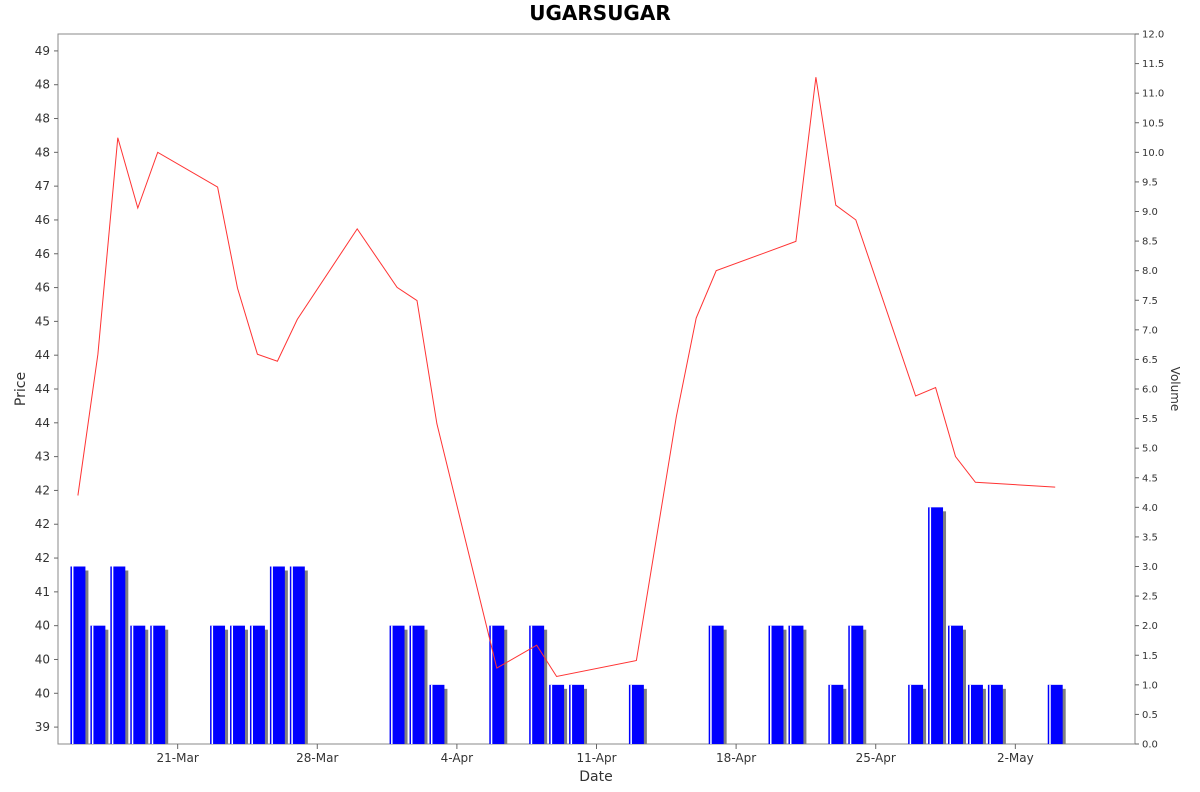 This screenshot has width=1200, height=792. What do you see at coordinates (42, 457) in the screenshot?
I see `price-tick-label: 43` at bounding box center [42, 457].